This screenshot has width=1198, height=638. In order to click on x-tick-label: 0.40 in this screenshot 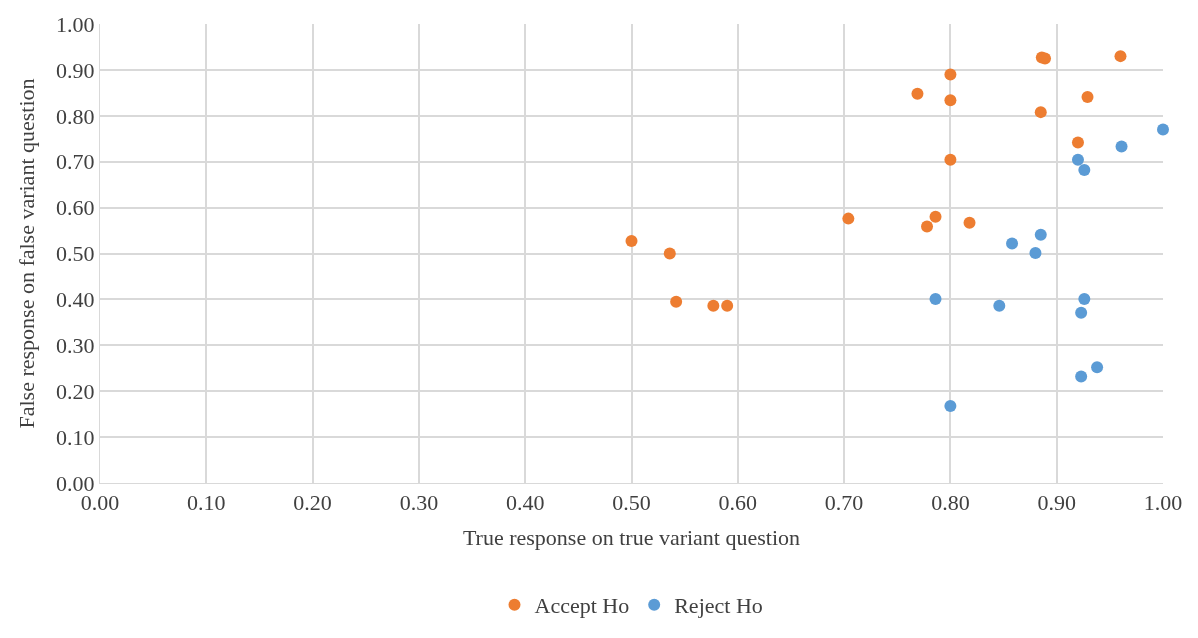, I will do `click(525, 503)`.